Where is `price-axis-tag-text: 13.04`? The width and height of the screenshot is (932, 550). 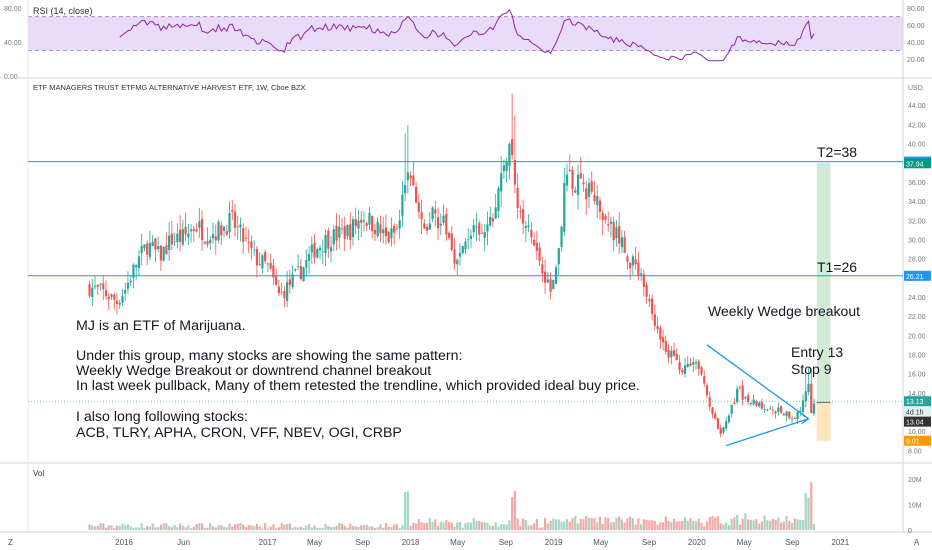
price-axis-tag-text: 13.04 is located at coordinates (915, 423).